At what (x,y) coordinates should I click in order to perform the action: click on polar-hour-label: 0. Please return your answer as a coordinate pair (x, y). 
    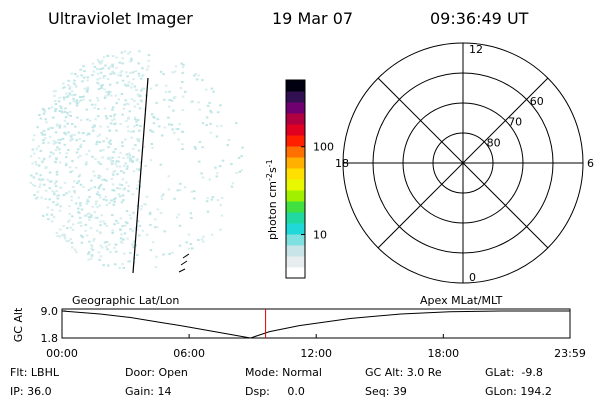
    Looking at the image, I should click on (472, 277).